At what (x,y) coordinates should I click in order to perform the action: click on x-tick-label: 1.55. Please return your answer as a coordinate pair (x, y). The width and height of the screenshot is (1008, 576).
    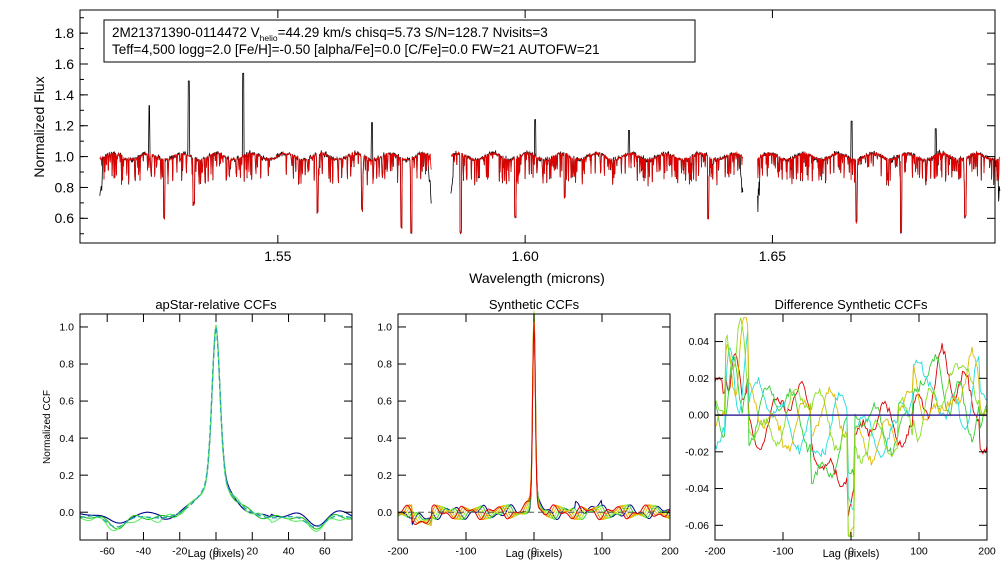
    Looking at the image, I should click on (277, 256).